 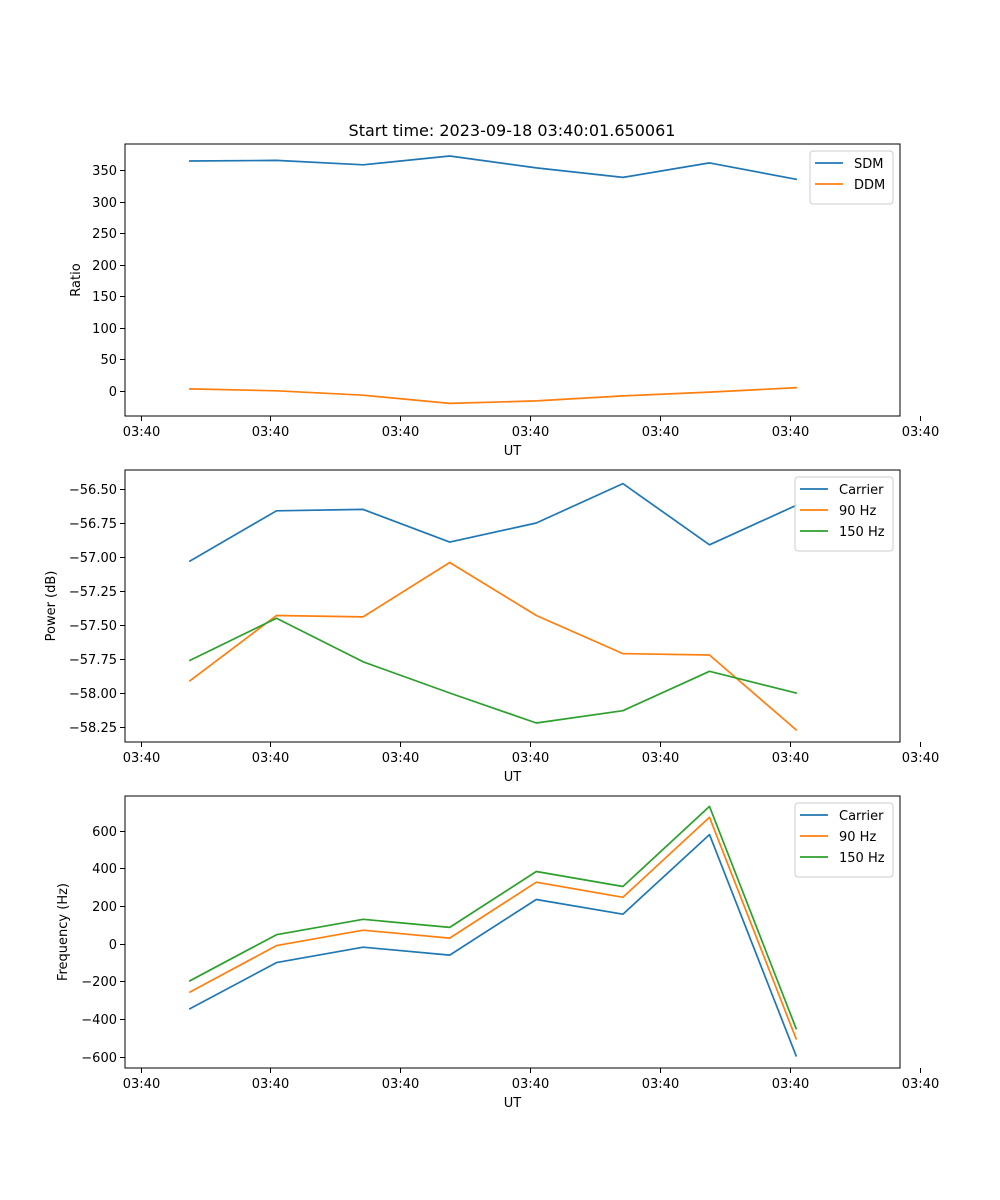 What do you see at coordinates (93, 524) in the screenshot?
I see `power-ytick-label: −56.75` at bounding box center [93, 524].